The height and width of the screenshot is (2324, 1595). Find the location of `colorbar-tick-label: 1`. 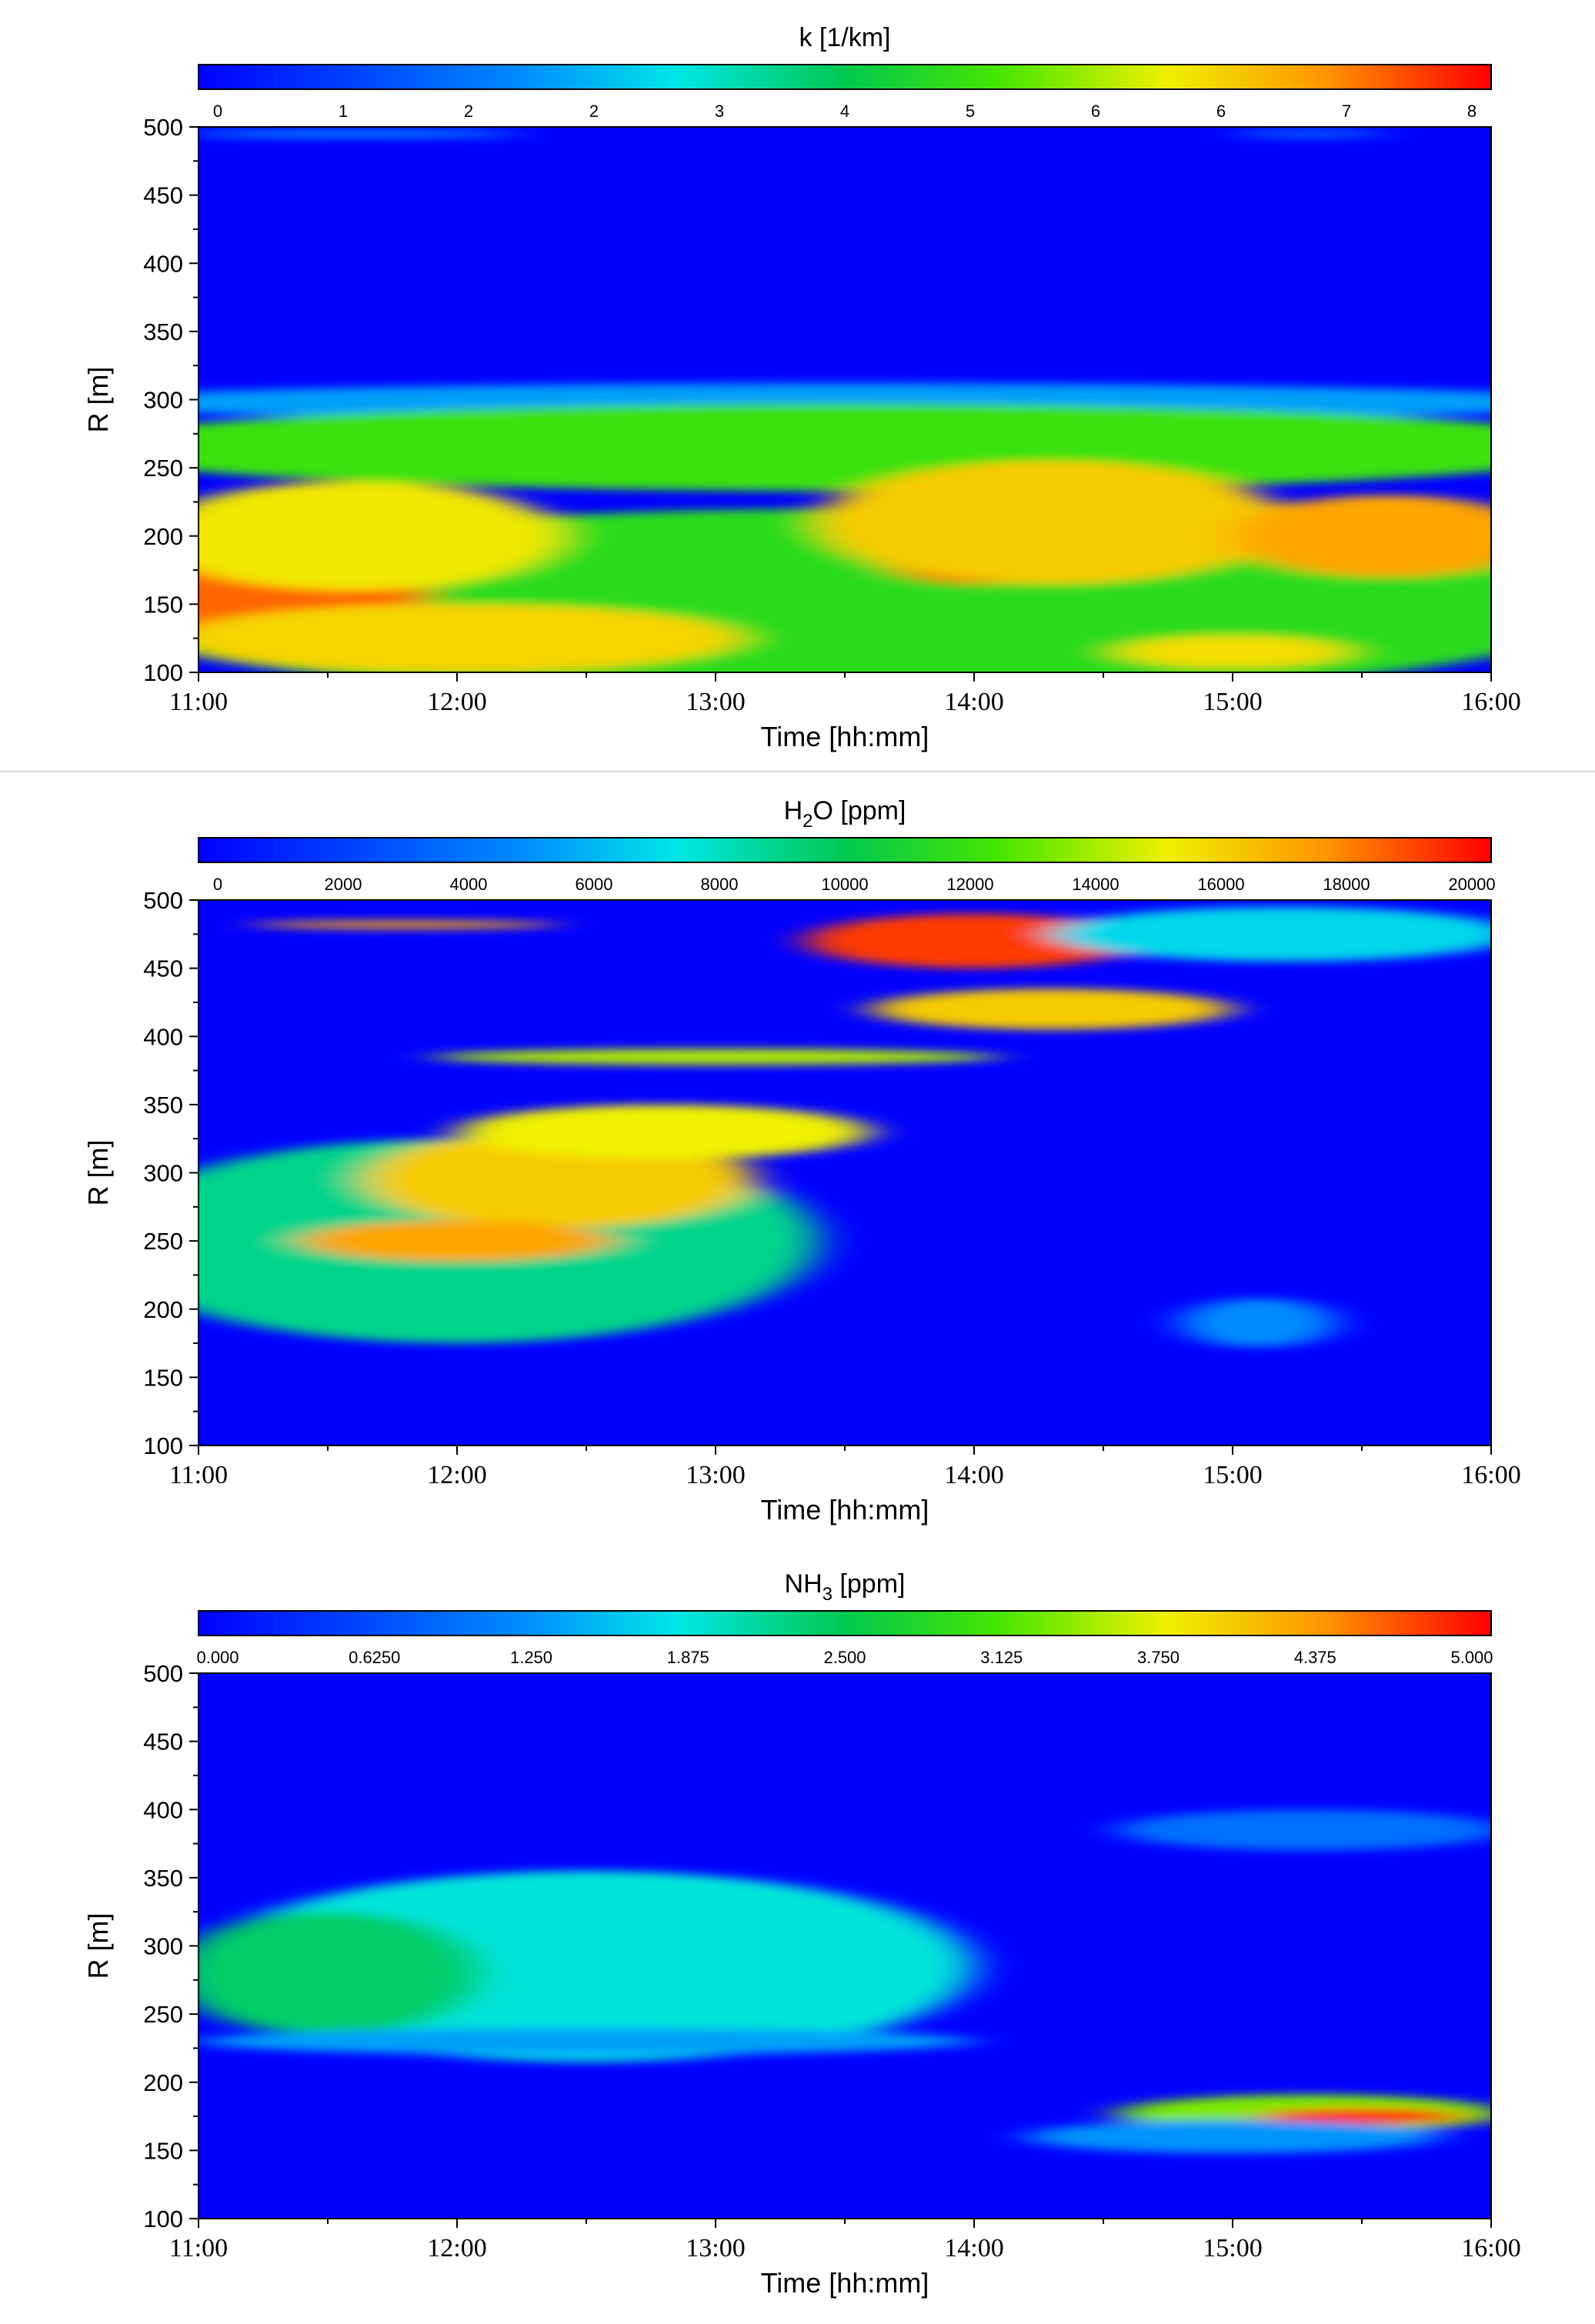

colorbar-tick-label: 1 is located at coordinates (343, 111).